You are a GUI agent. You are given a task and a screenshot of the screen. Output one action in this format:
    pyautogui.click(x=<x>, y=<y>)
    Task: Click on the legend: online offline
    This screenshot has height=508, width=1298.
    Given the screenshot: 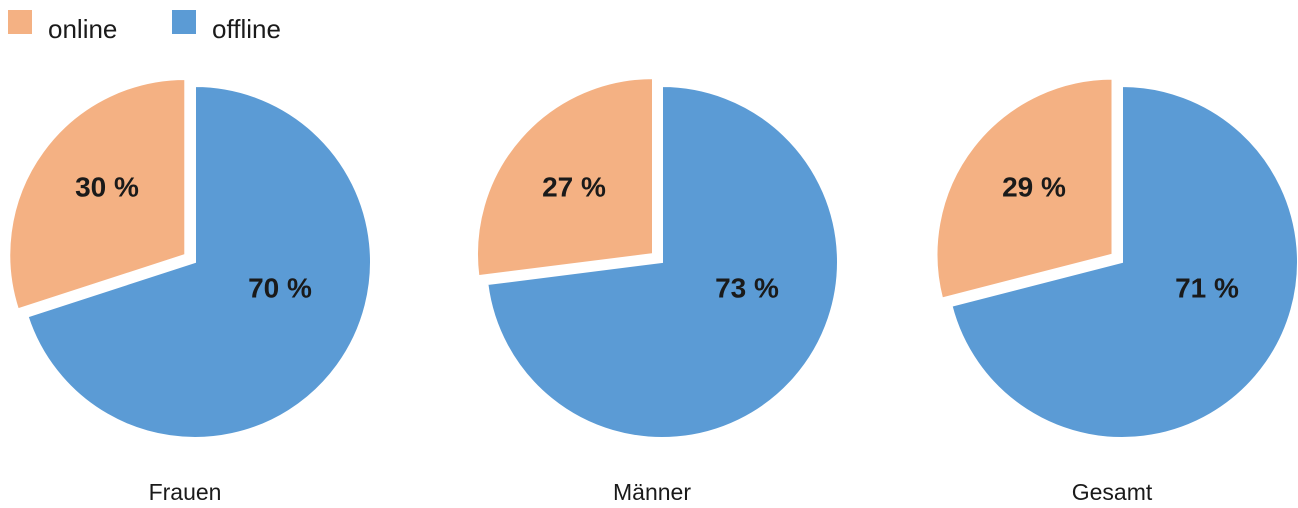 What is the action you would take?
    pyautogui.click(x=144, y=27)
    